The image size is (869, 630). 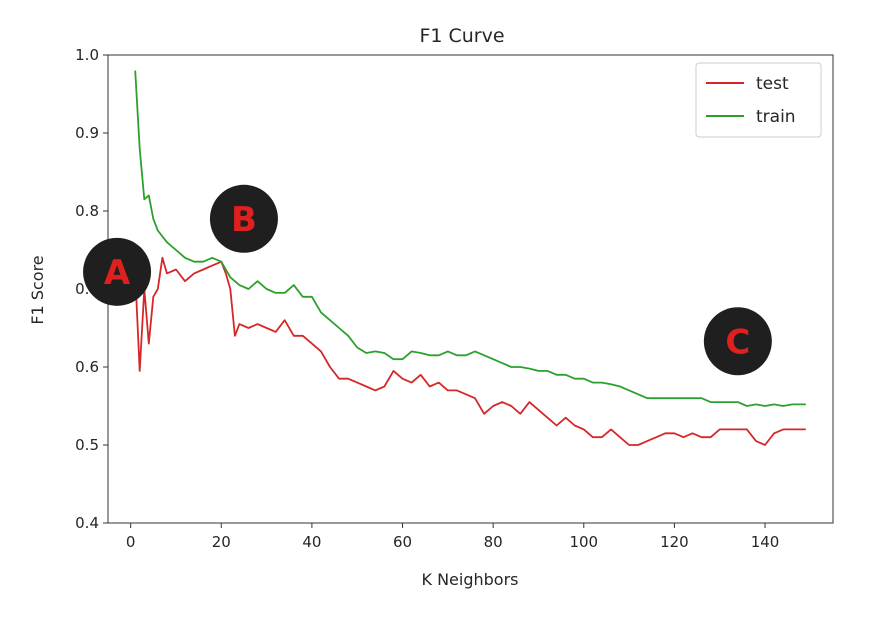 I want to click on badge-letter: B, so click(x=244, y=220).